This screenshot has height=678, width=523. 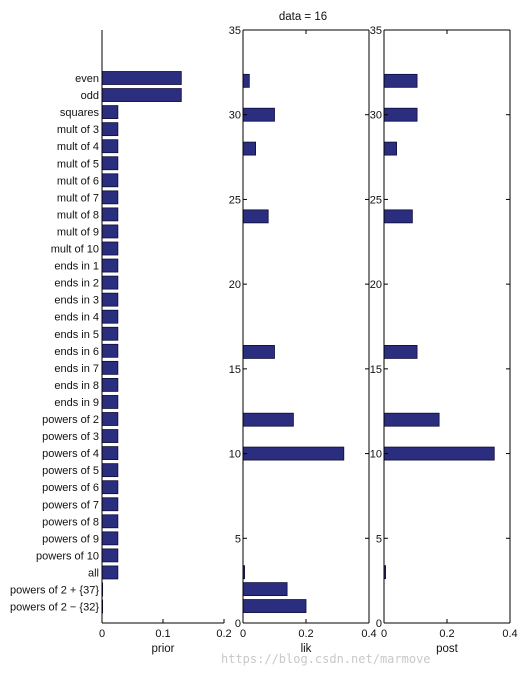 What do you see at coordinates (446, 634) in the screenshot?
I see `post-x-tick-label: 0.2` at bounding box center [446, 634].